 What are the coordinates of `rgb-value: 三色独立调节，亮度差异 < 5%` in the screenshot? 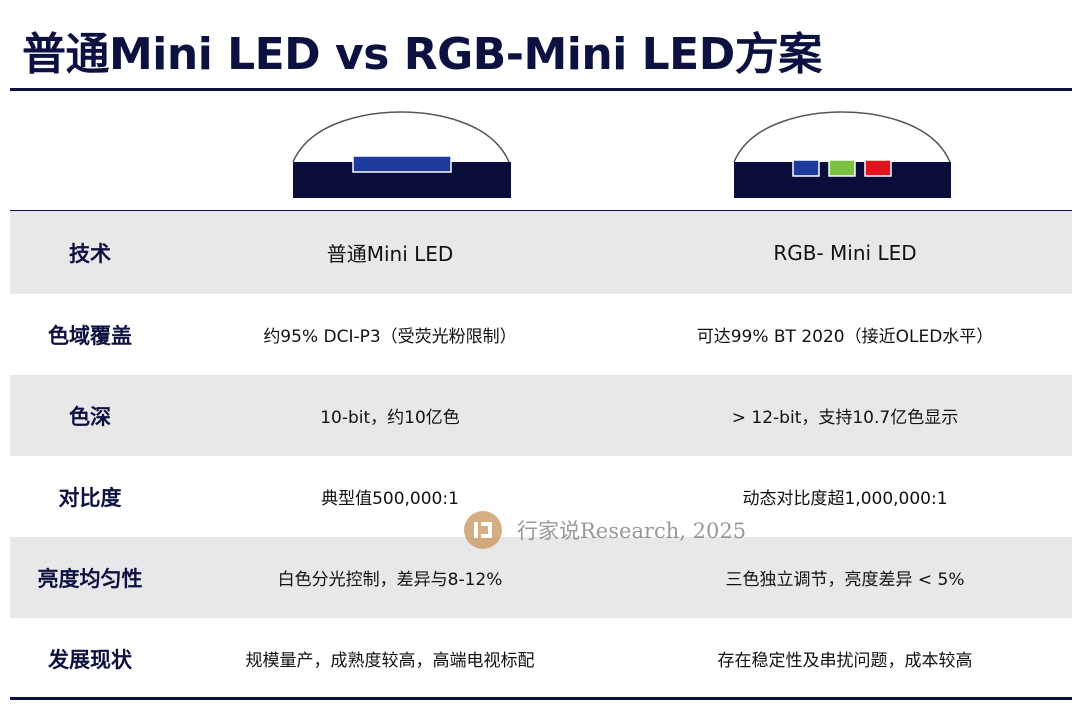 It's located at (845, 580).